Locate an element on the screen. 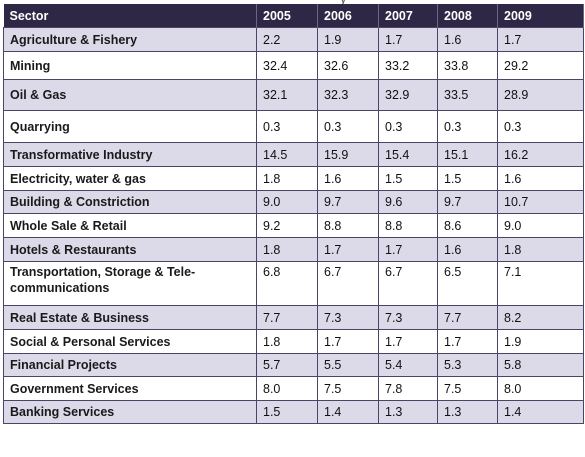 This screenshot has height=457, width=585. table-row: Banking Services 1.5 1.4 1.3 1.3 1.4 is located at coordinates (293, 412).